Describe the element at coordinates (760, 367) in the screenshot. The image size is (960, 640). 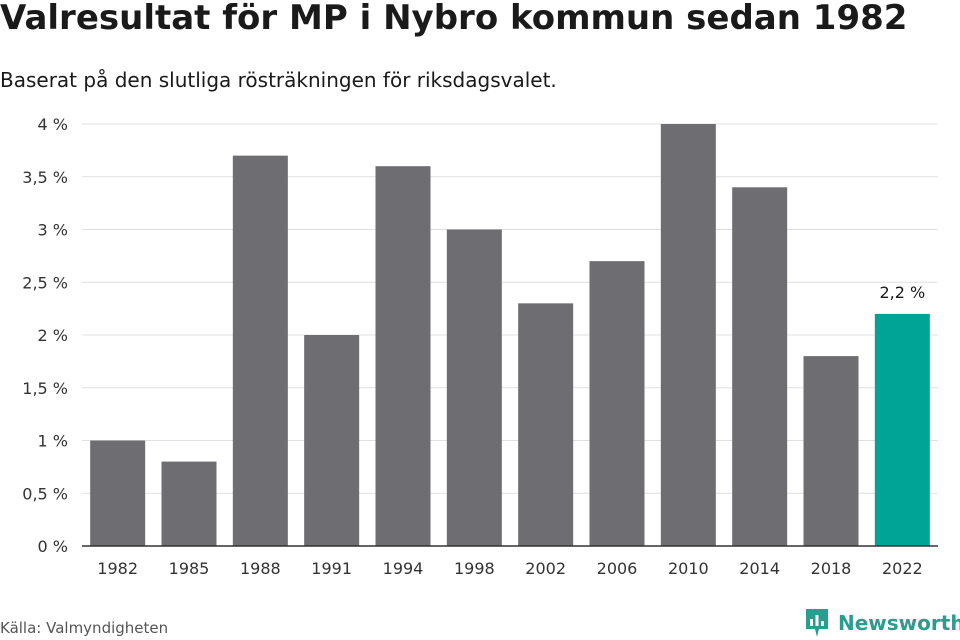
I see `bar-2014` at that location.